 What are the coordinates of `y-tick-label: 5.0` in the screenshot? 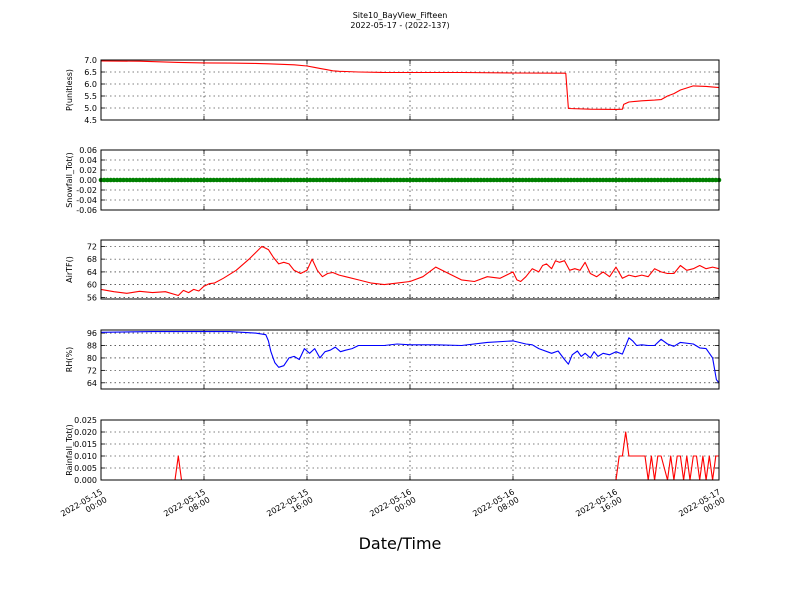 It's located at (90, 108).